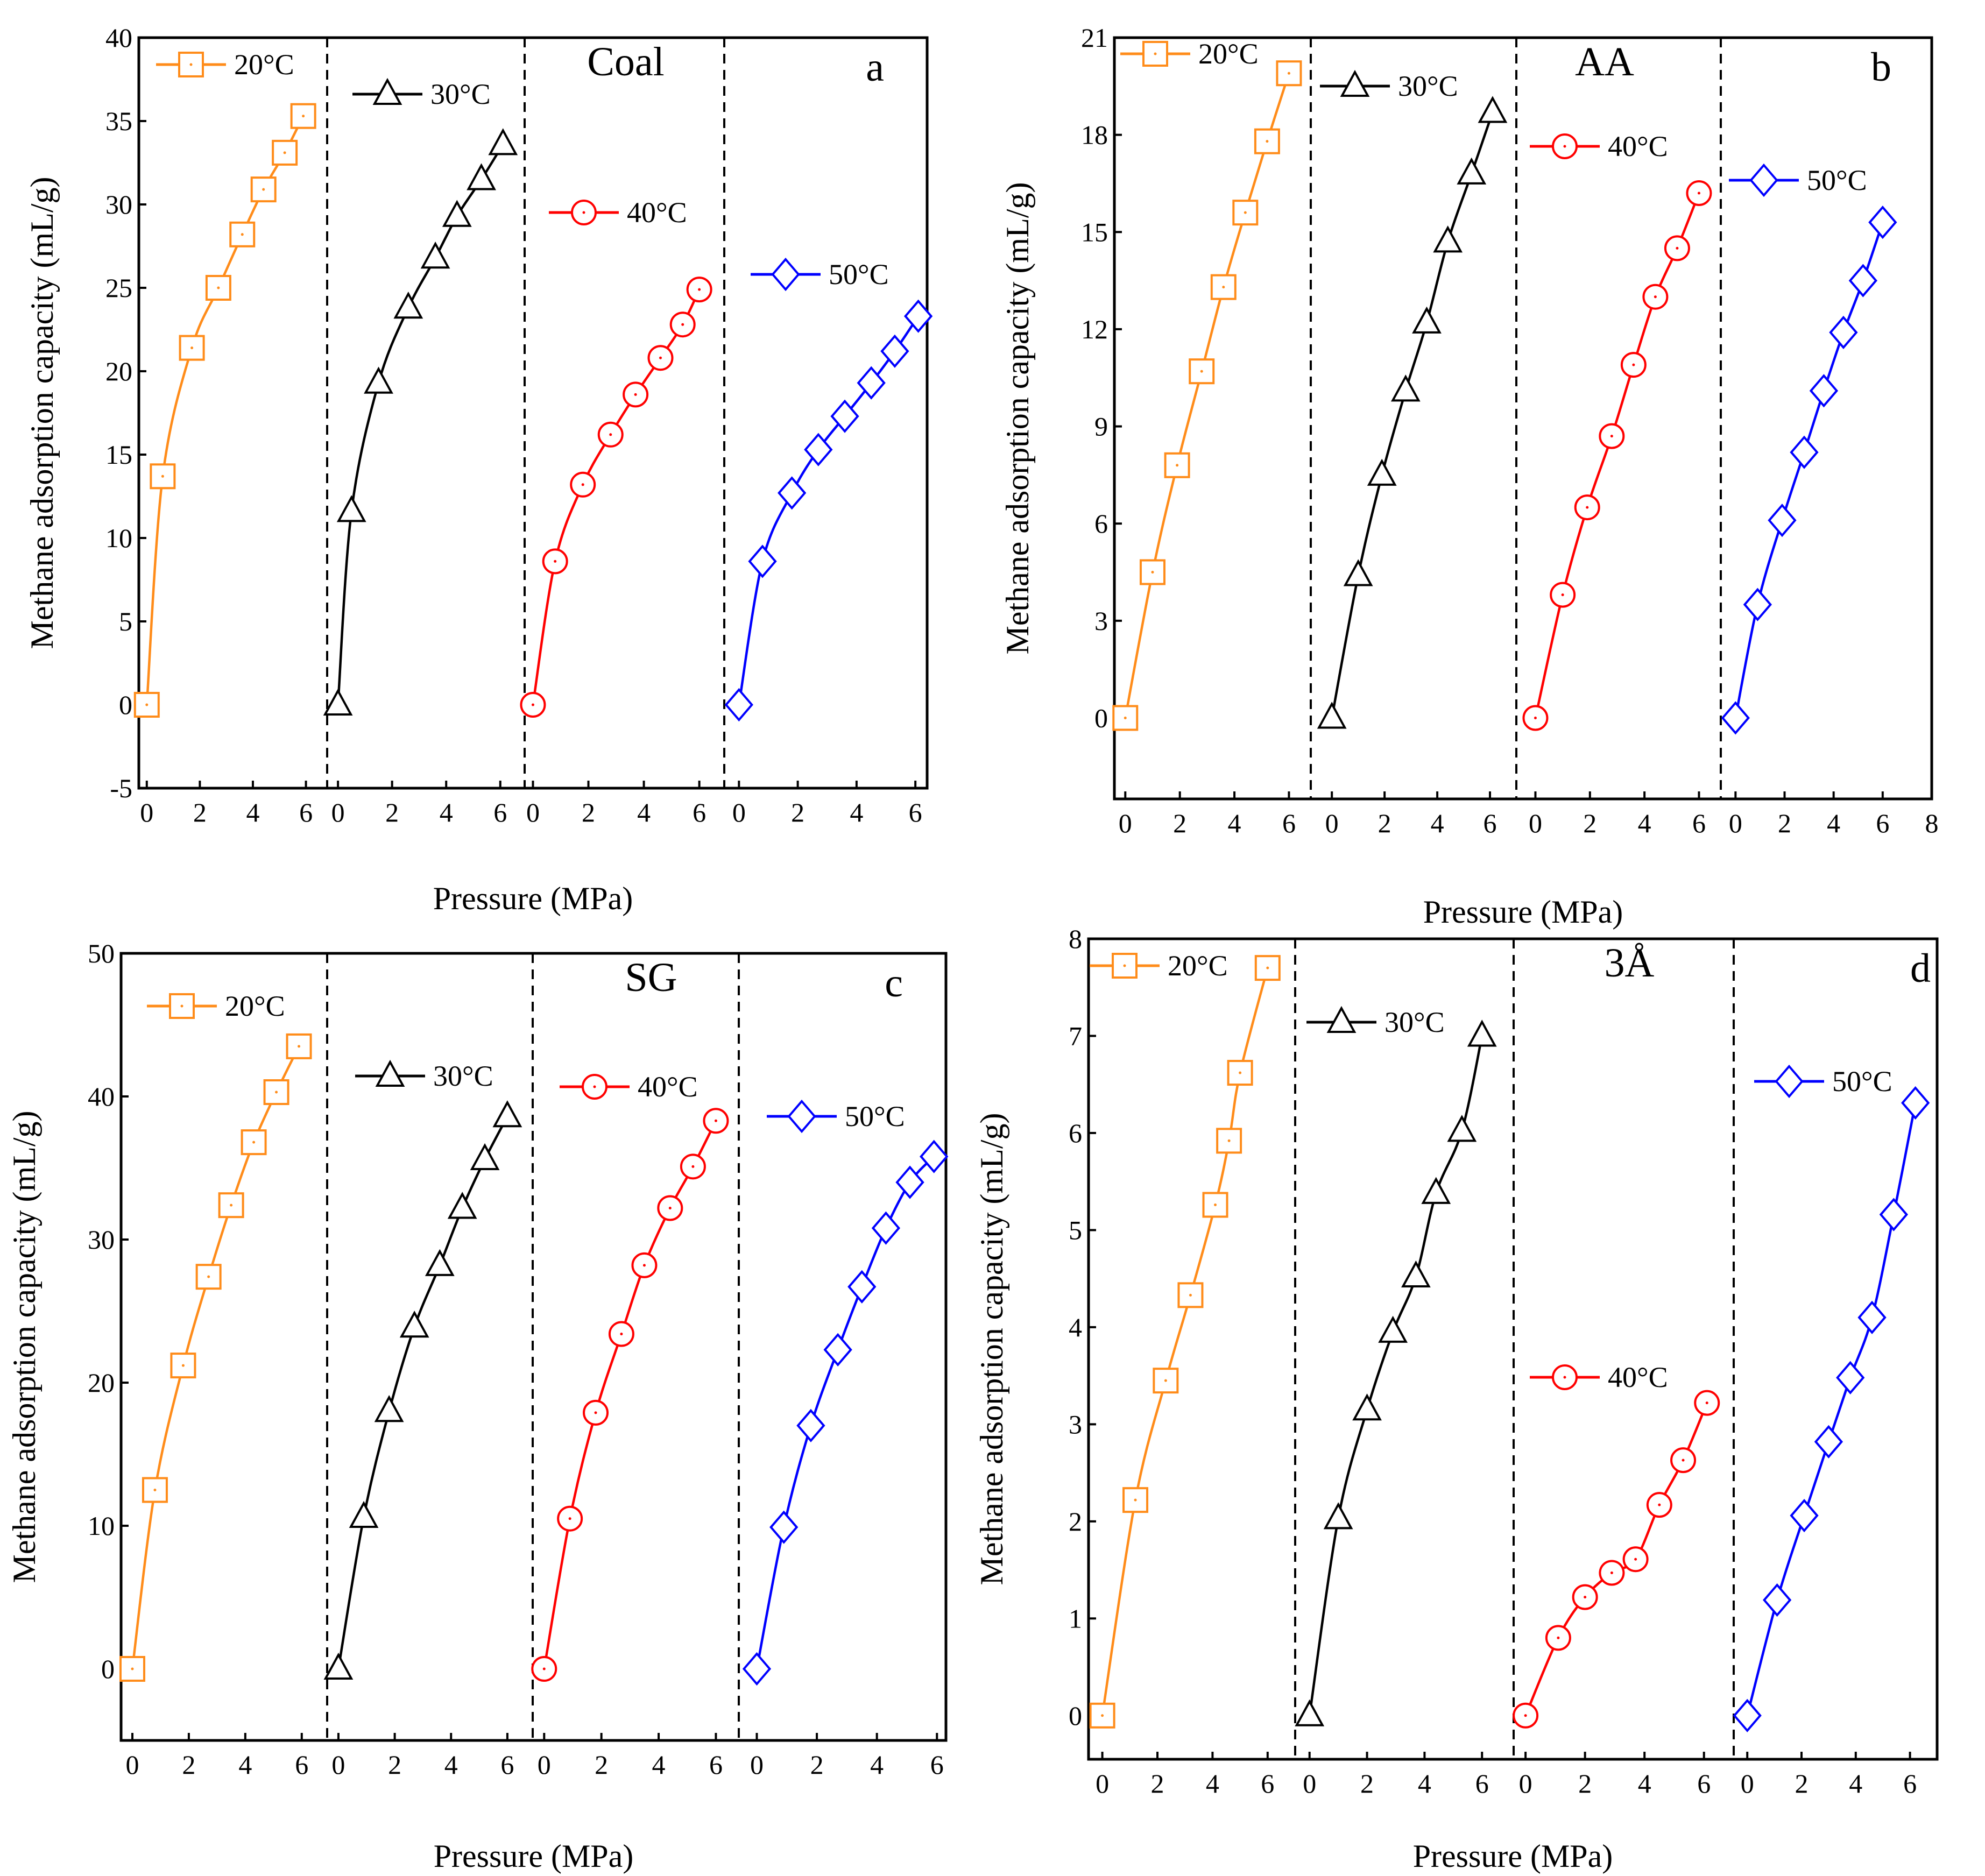 The width and height of the screenshot is (1985, 1876). I want to click on x-axis-label: Pressure (MPa), so click(533, 898).